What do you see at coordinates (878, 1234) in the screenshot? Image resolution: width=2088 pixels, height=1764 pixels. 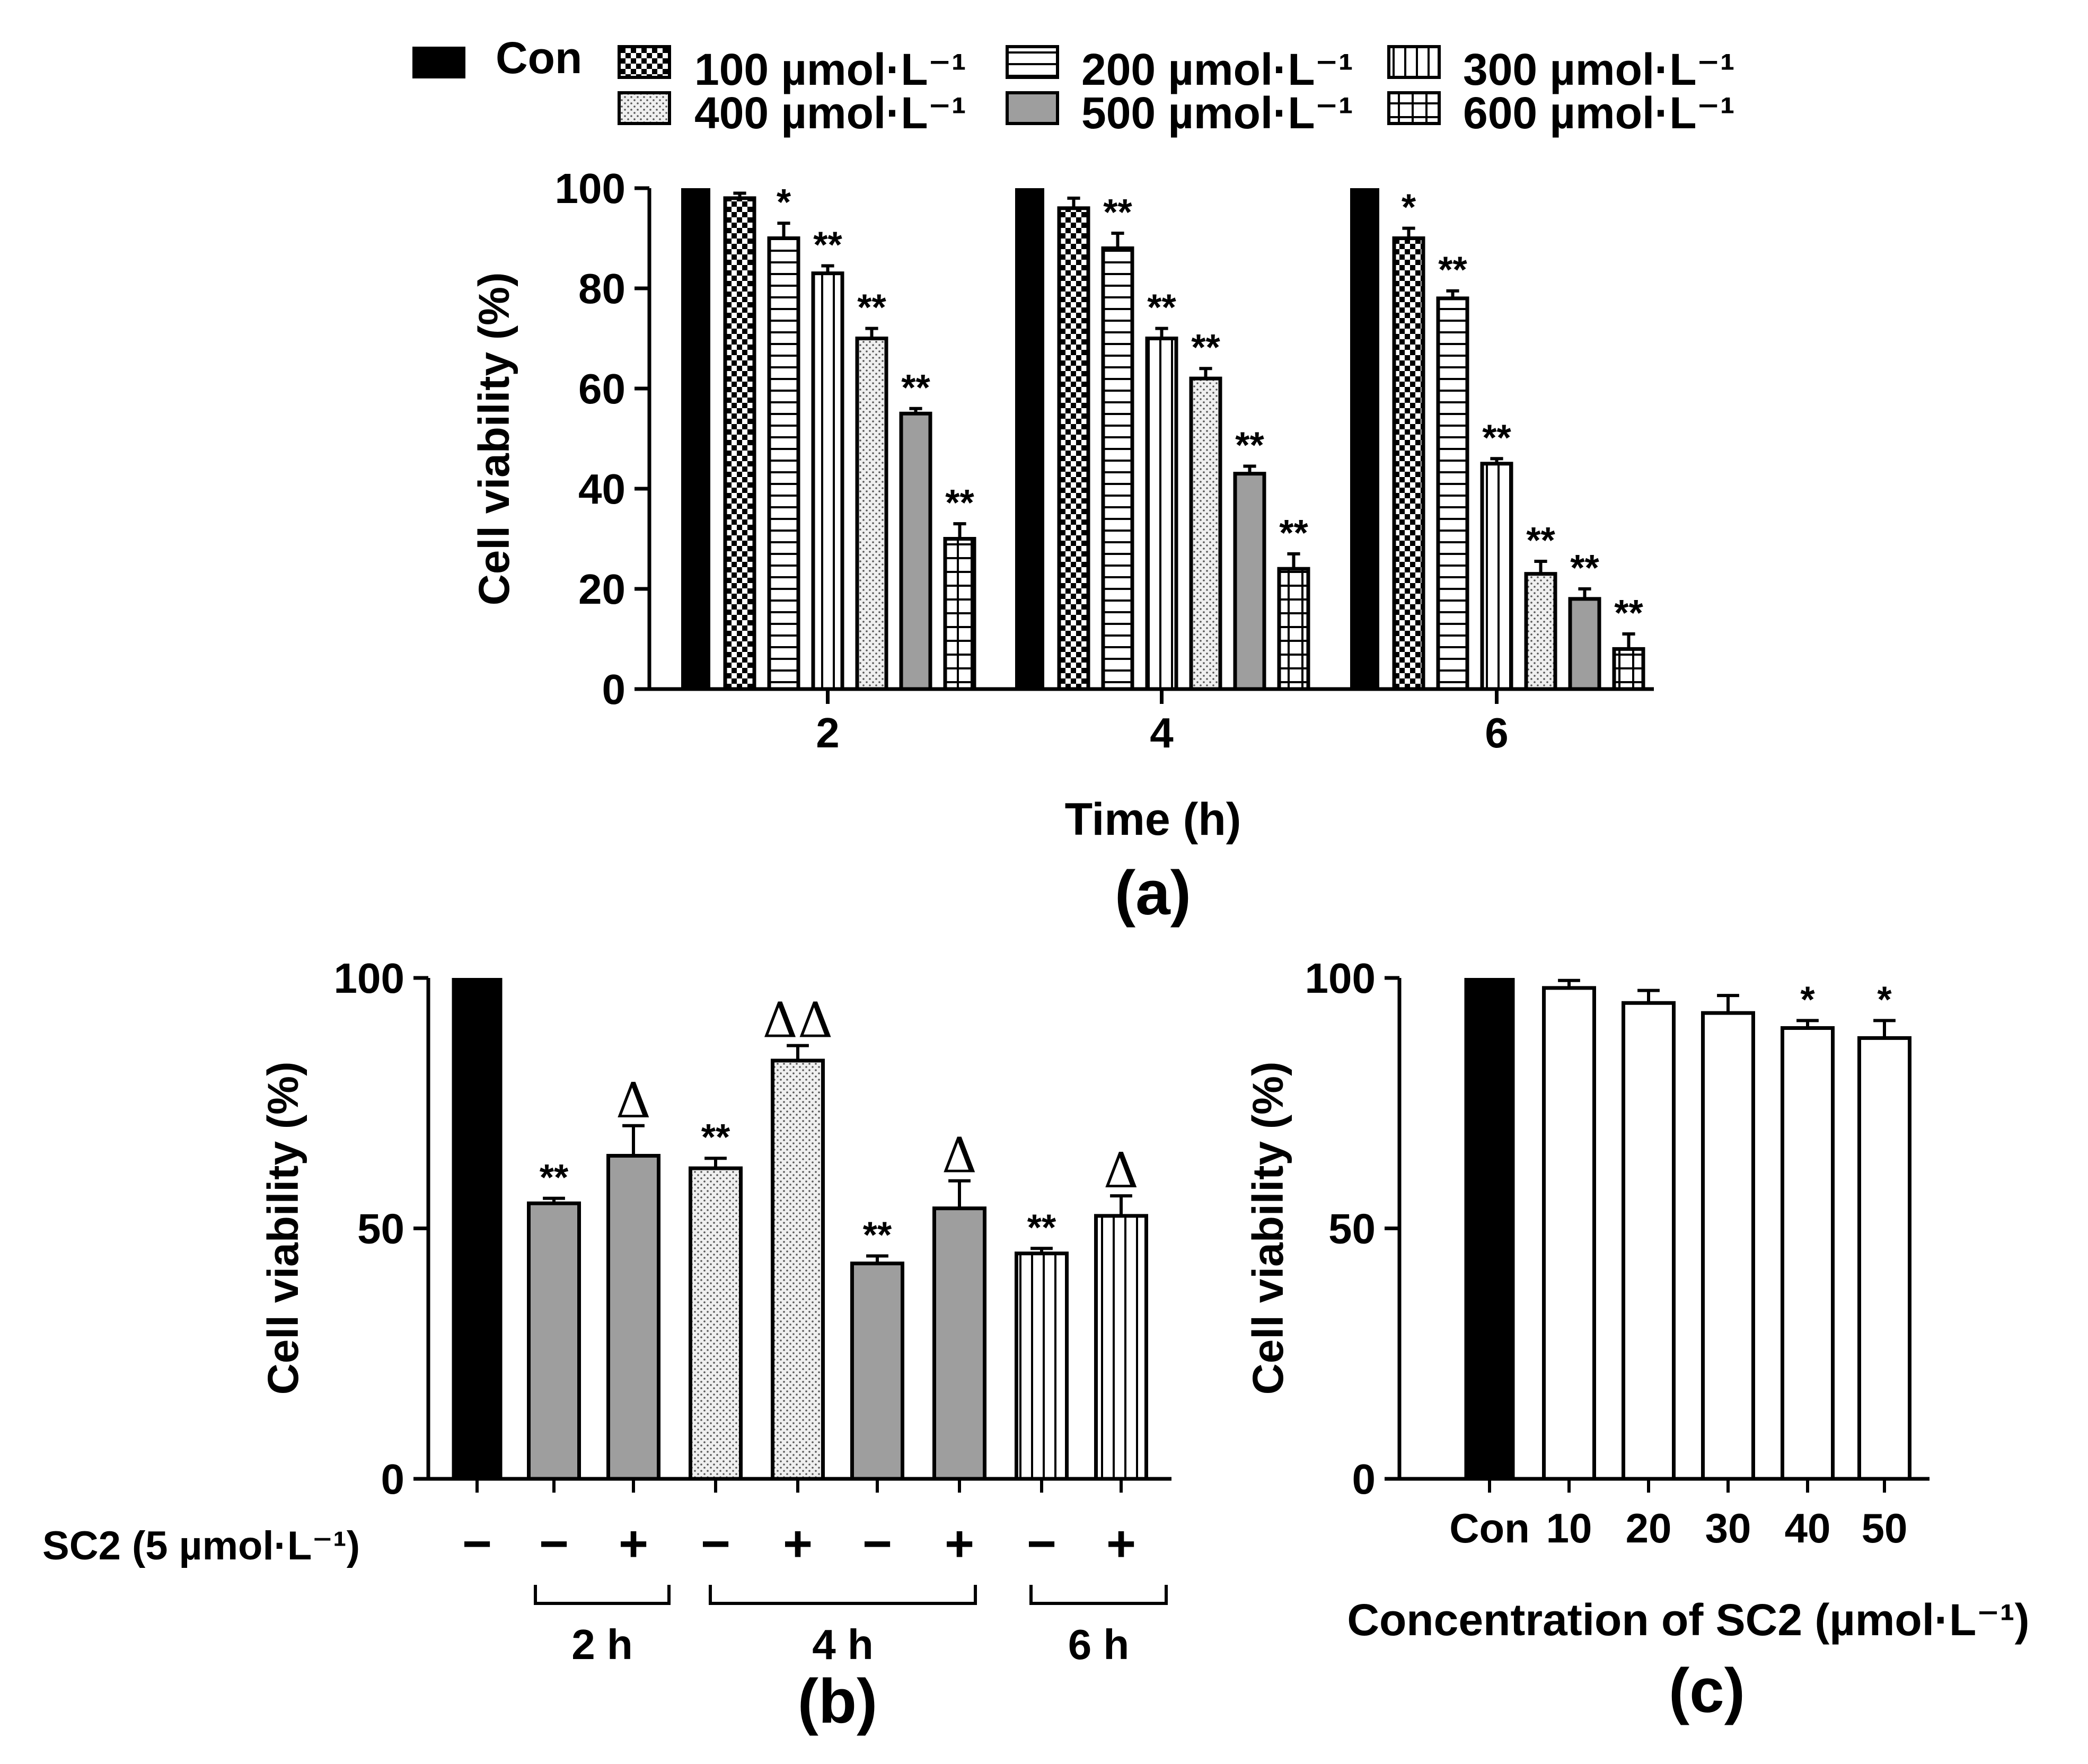 I see `panel-b-bar-5-significance: **` at bounding box center [878, 1234].